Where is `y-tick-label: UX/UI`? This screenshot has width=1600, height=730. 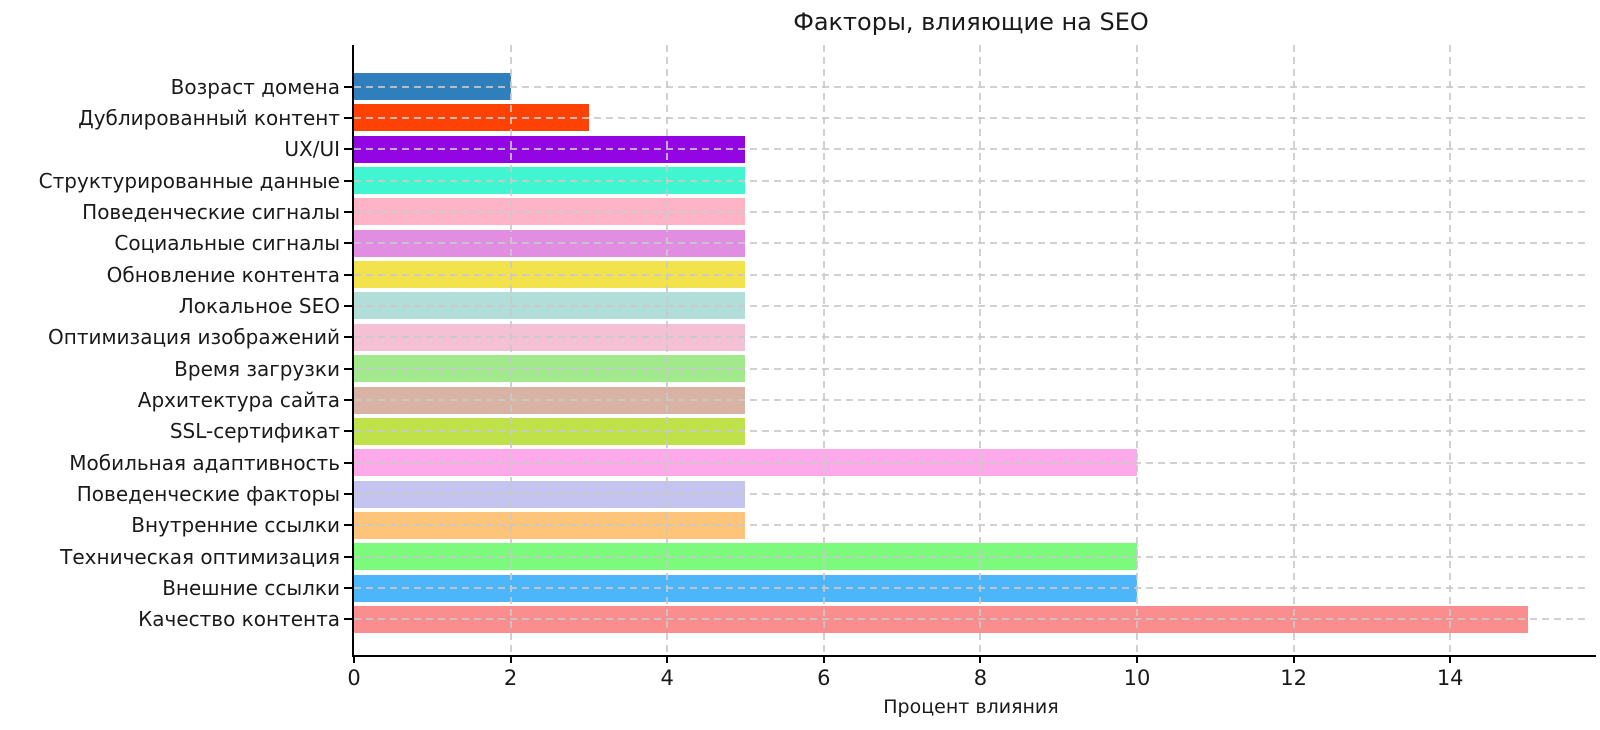
y-tick-label: UX/UI is located at coordinates (312, 149).